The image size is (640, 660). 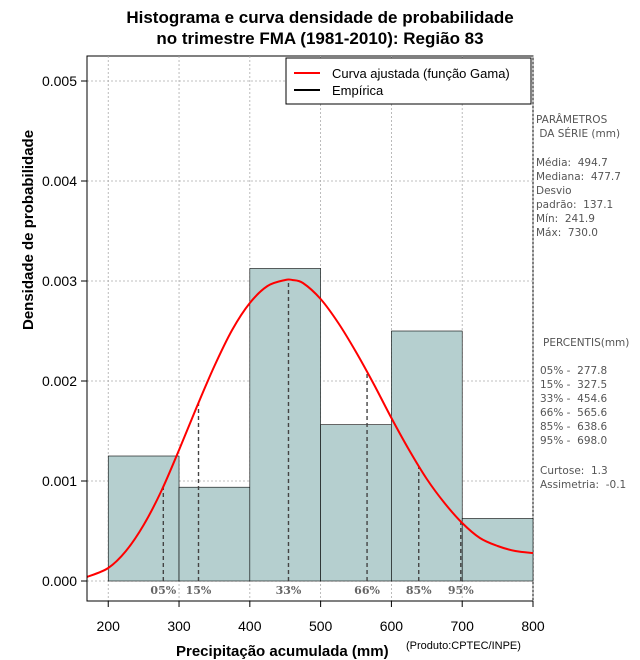 I want to click on y-tick-label: 0.002, so click(x=59, y=381).